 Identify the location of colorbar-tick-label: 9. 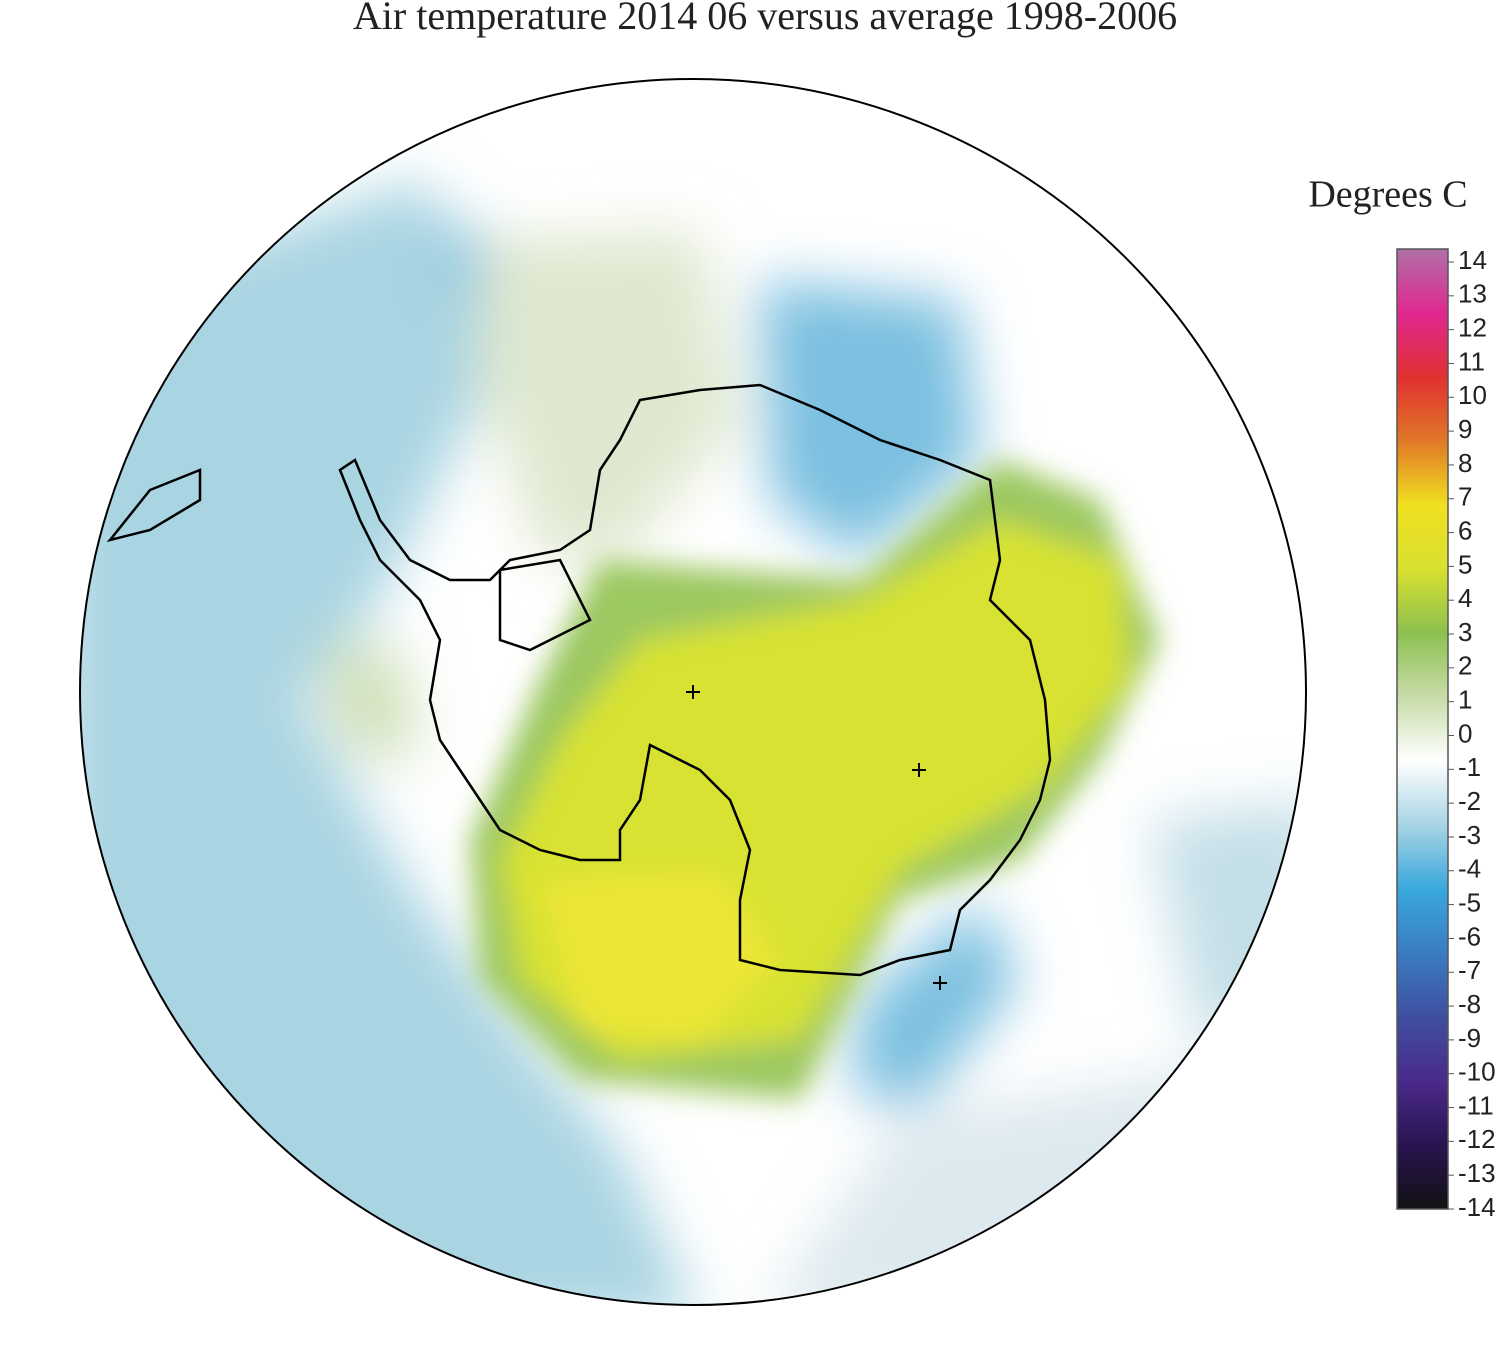
(1465, 429).